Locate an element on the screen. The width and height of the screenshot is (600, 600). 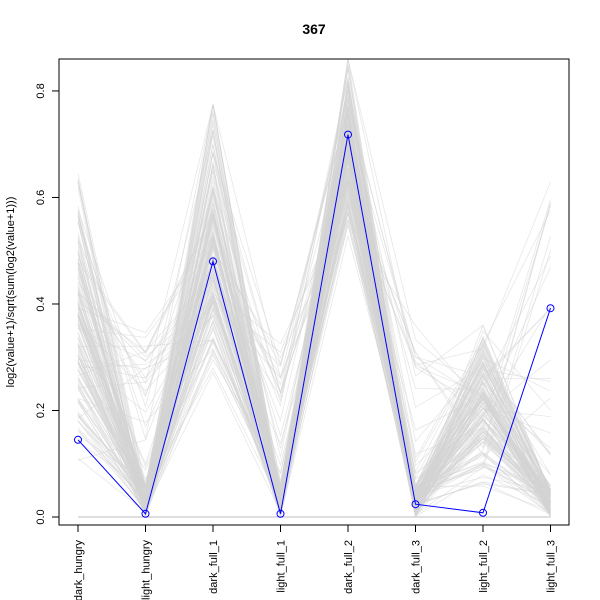
y-tick-label: 0.0 is located at coordinates (41, 516).